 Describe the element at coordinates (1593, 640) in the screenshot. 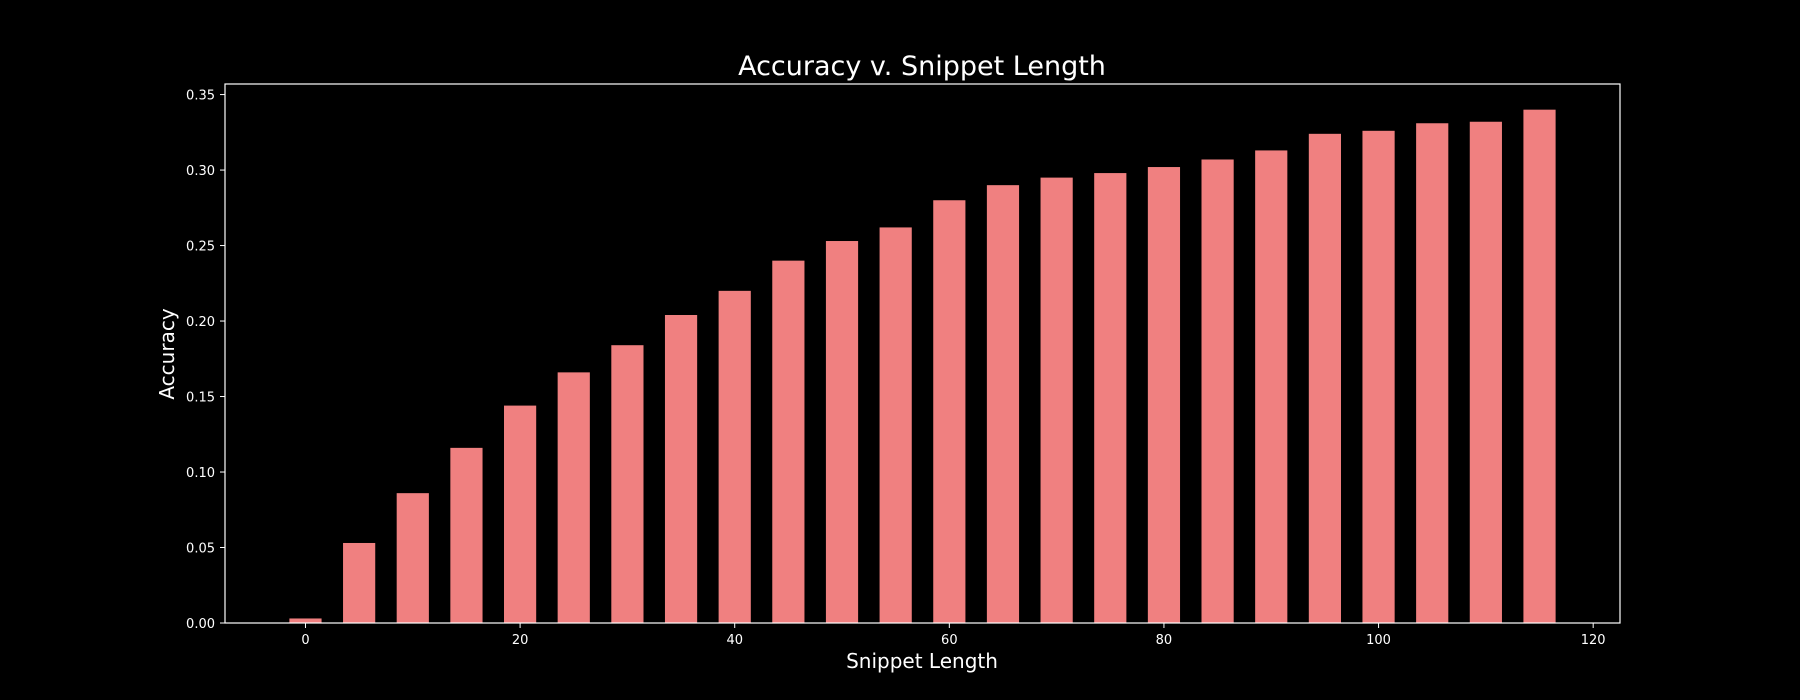

I see `x-tick-label: 120` at that location.